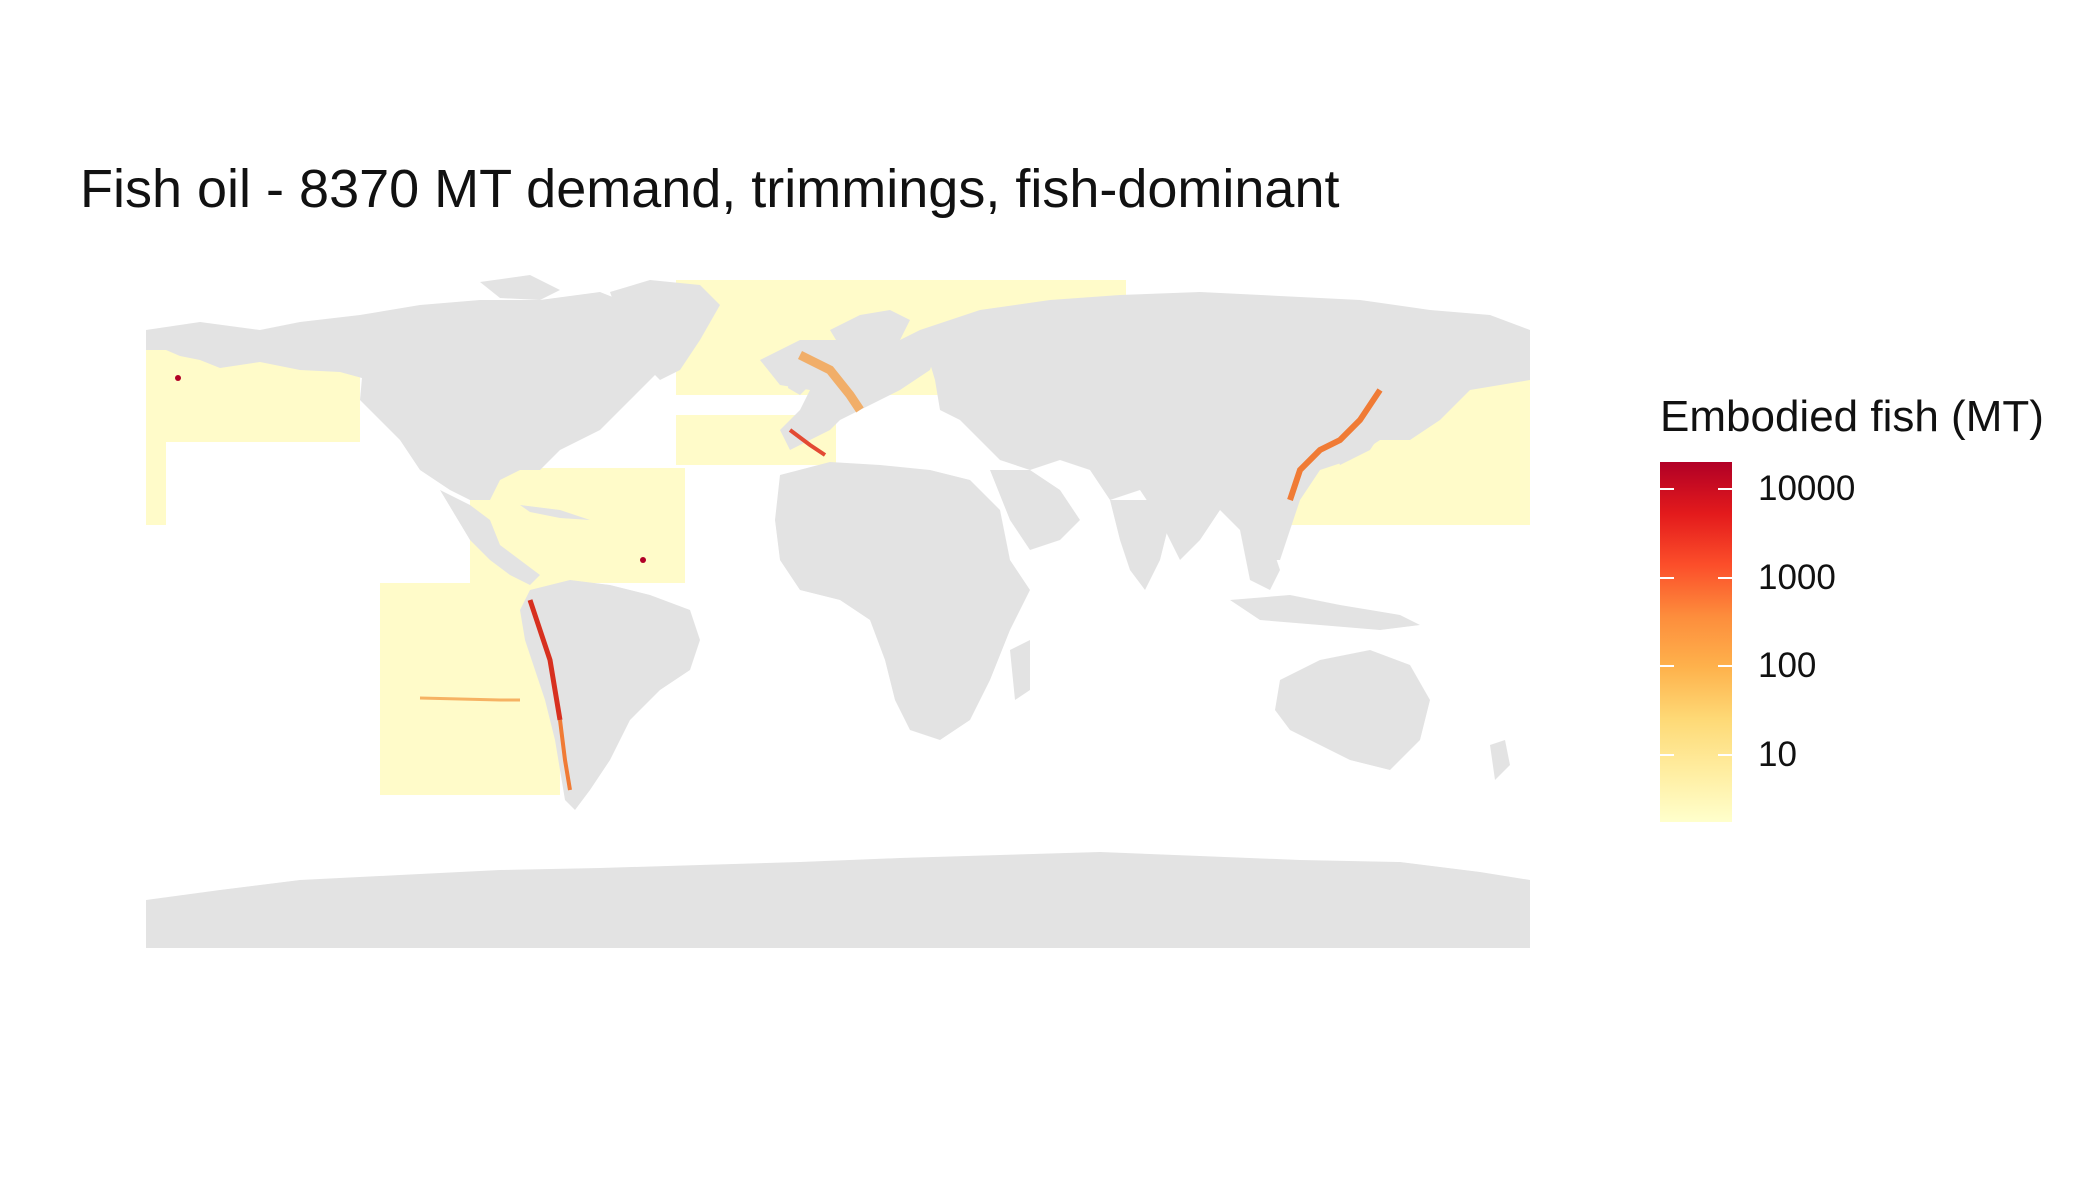 Image resolution: width=2100 pixels, height=1200 pixels. Describe the element at coordinates (1035, 510) in the screenshot. I see `land-arabia` at that location.